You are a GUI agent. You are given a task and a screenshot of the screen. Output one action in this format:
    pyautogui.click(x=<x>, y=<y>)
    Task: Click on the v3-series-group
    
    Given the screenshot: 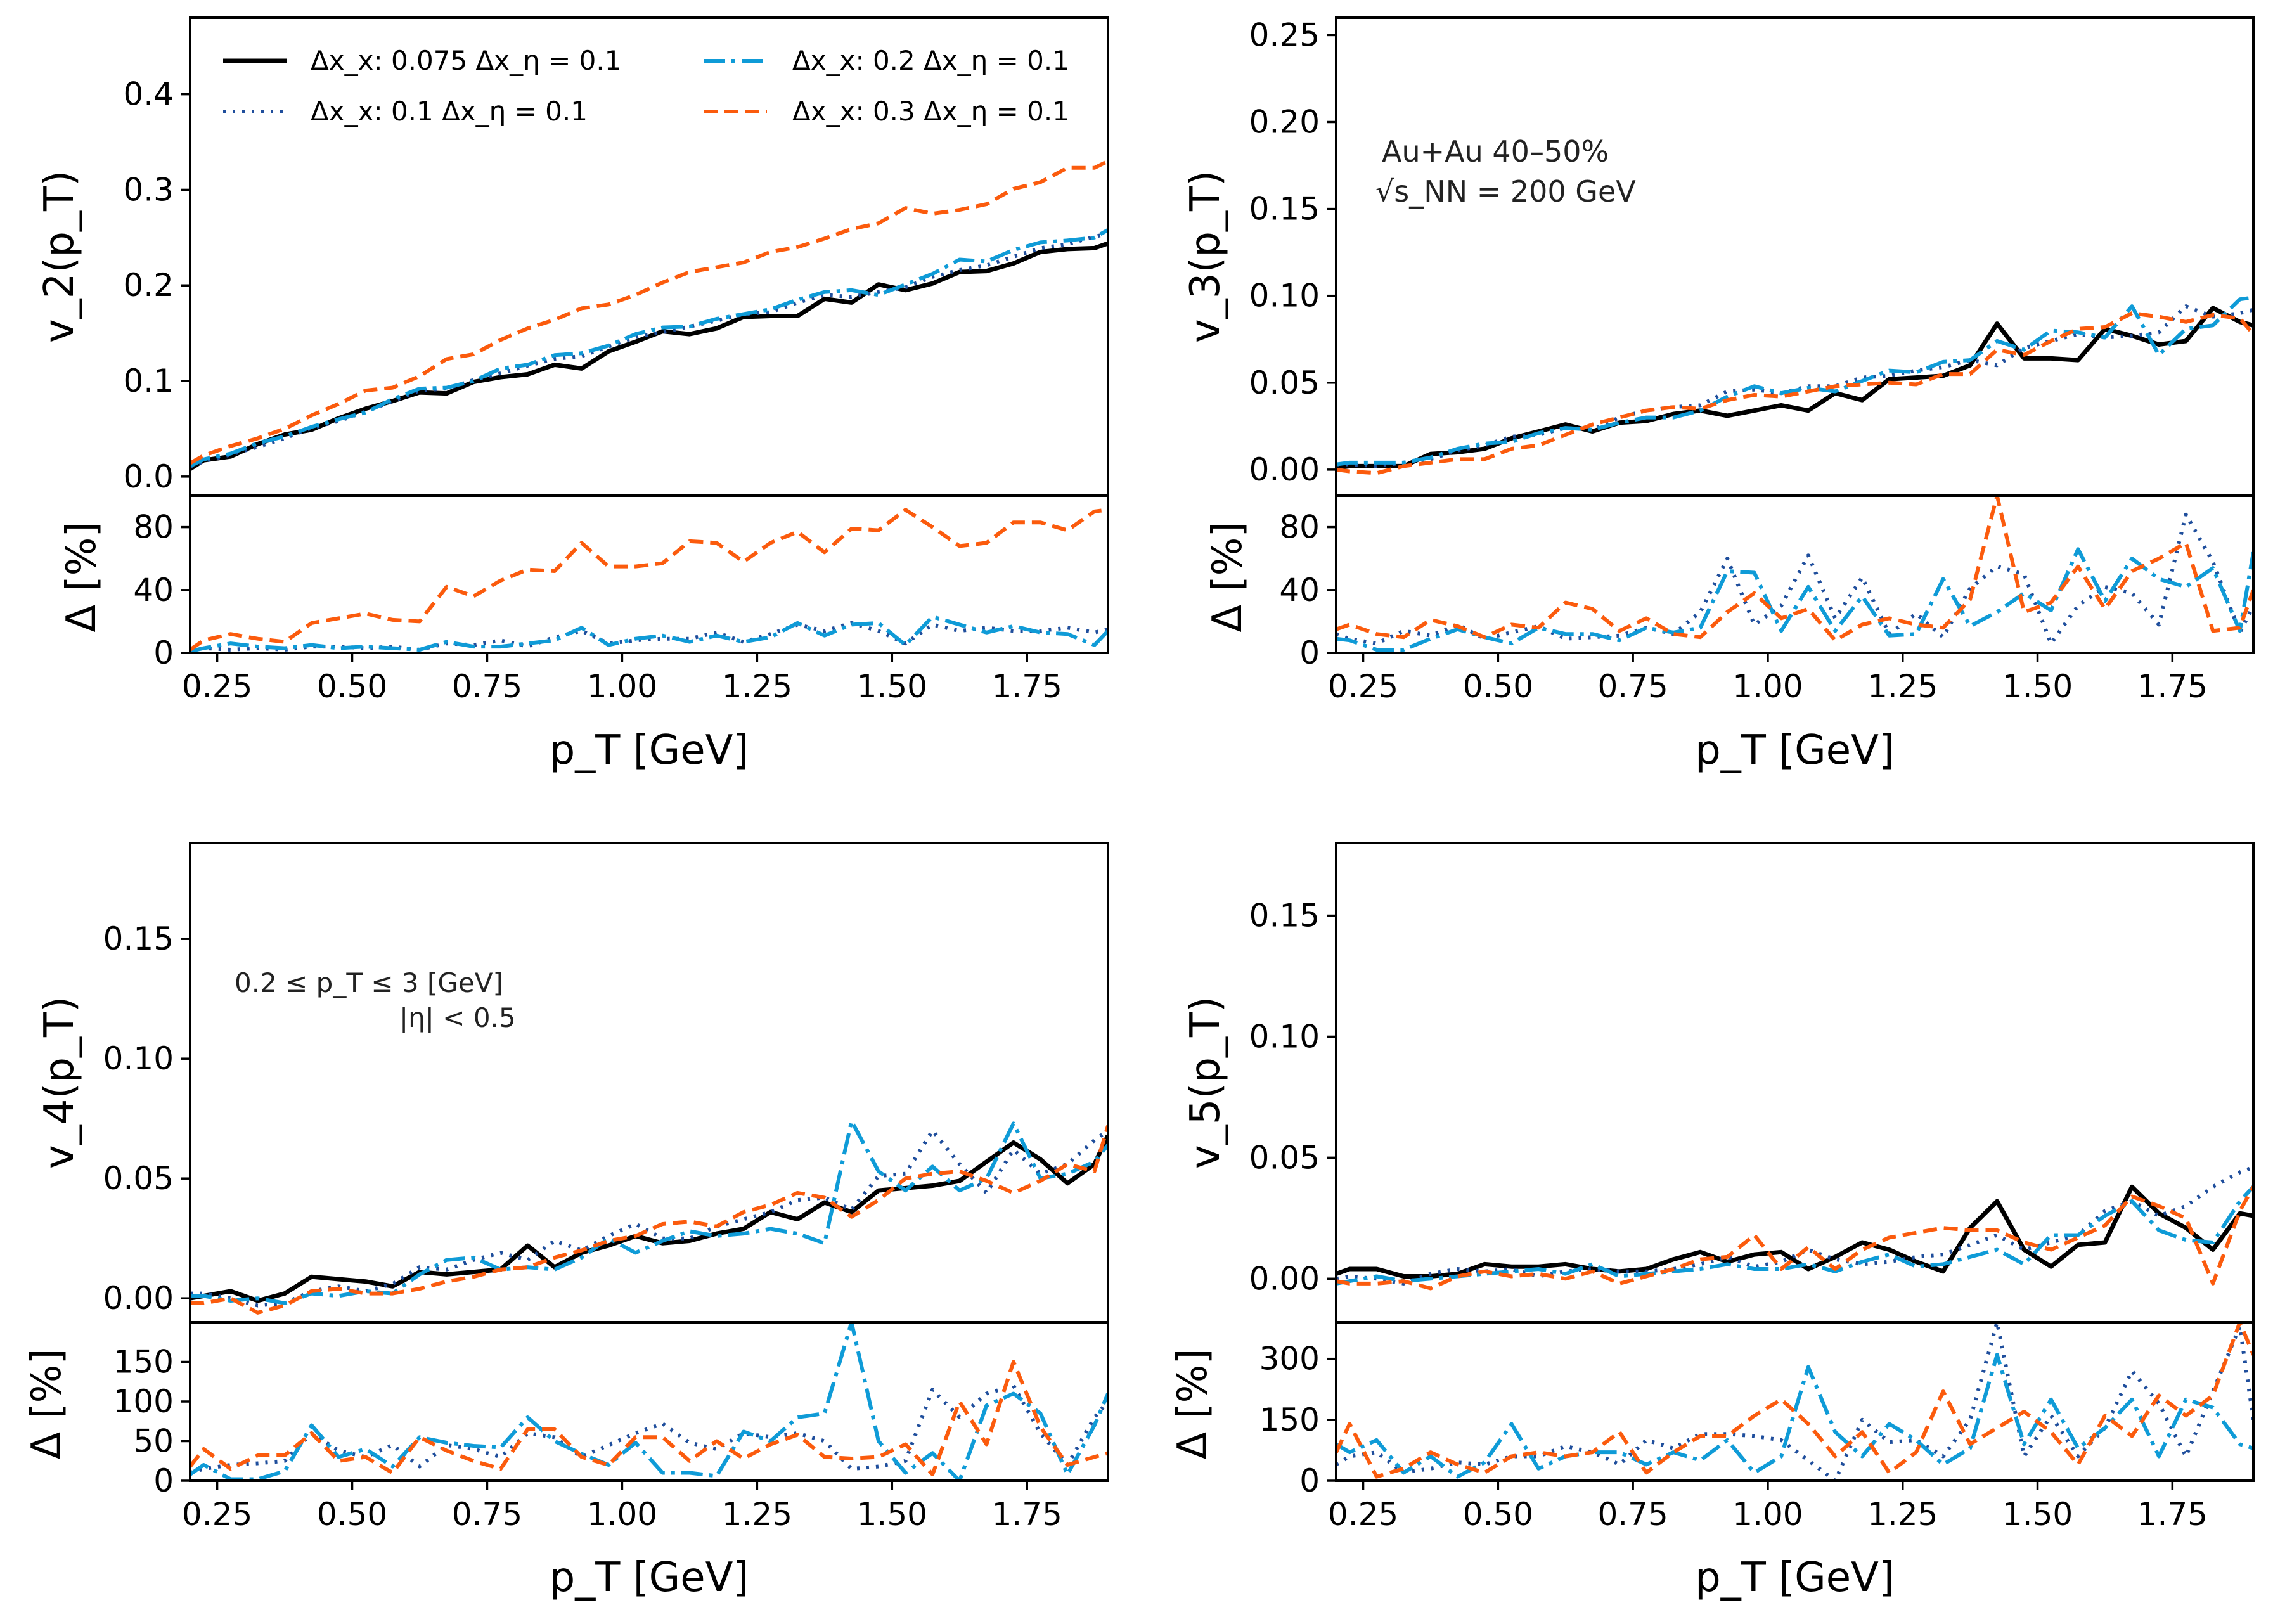 What is the action you would take?
    pyautogui.click(x=1795, y=385)
    